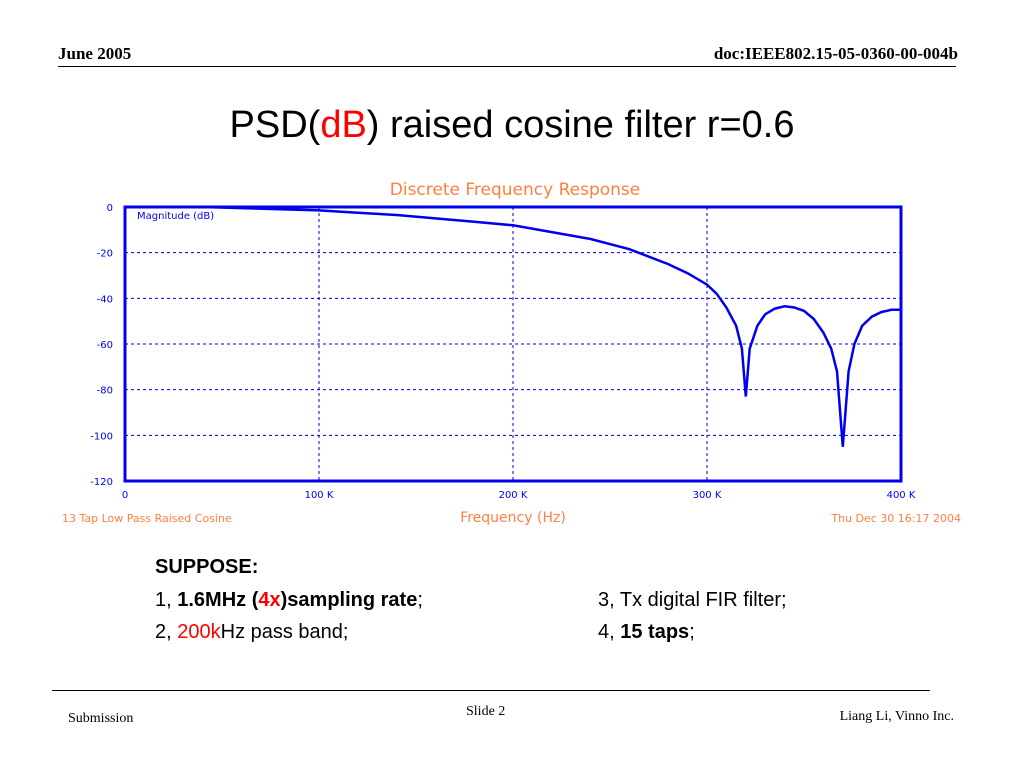 The image size is (1024, 768). What do you see at coordinates (105, 391) in the screenshot?
I see `y-tick-label: -80` at bounding box center [105, 391].